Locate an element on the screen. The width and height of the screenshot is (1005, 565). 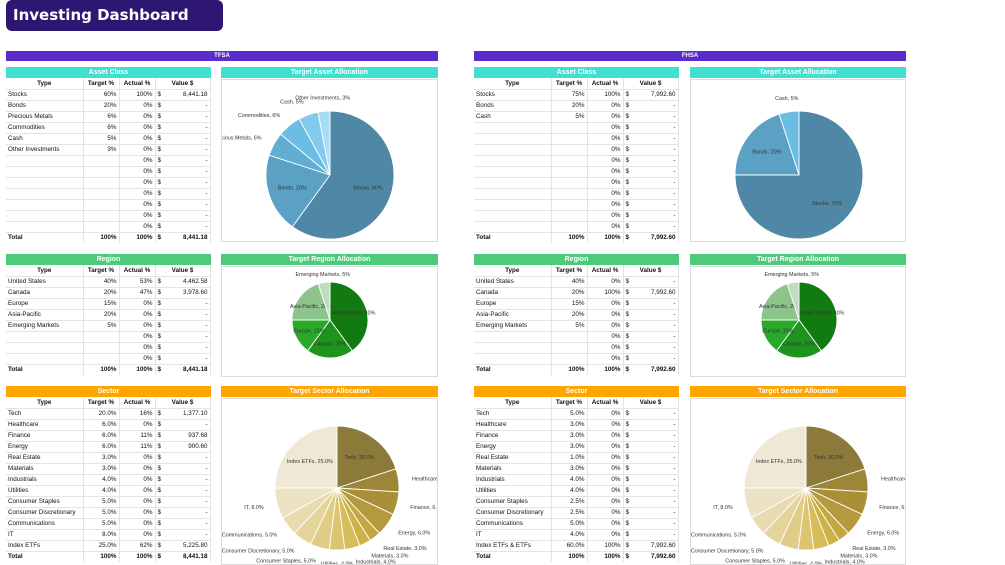
column-header: Target % is located at coordinates (101, 84).